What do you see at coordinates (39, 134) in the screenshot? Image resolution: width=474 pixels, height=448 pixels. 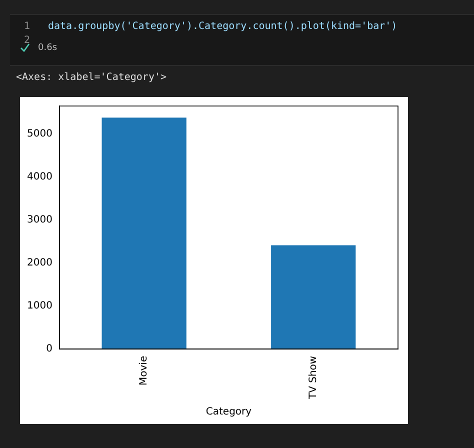 I see `y-tick-label: 5000` at bounding box center [39, 134].